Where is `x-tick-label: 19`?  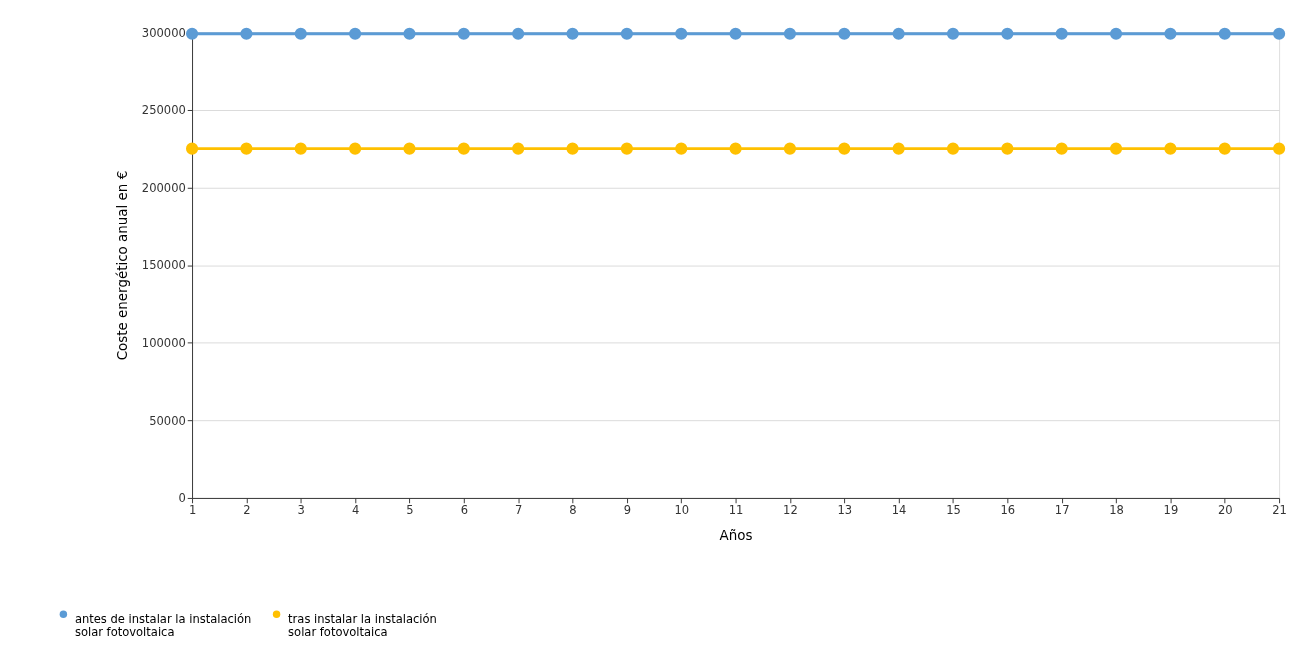
x-tick-label: 19 is located at coordinates (1171, 509).